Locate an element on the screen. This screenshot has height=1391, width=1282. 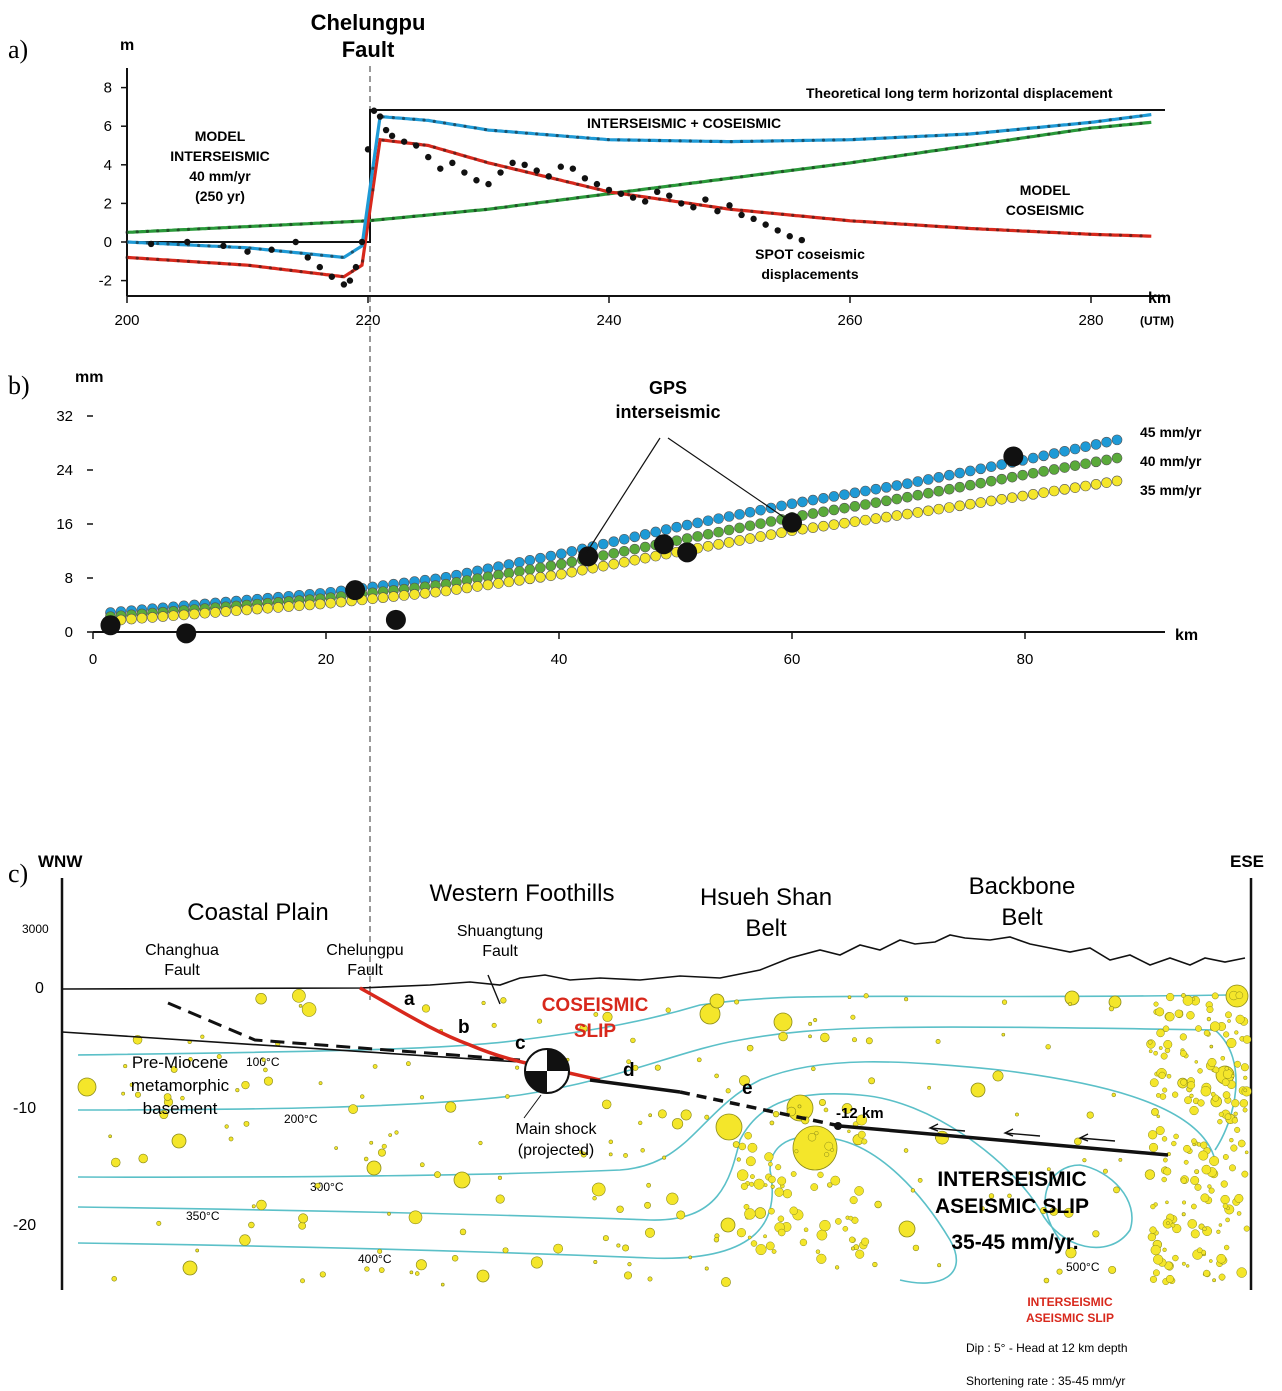
region-hsueh-shan-2: Belt is located at coordinates (766, 928).